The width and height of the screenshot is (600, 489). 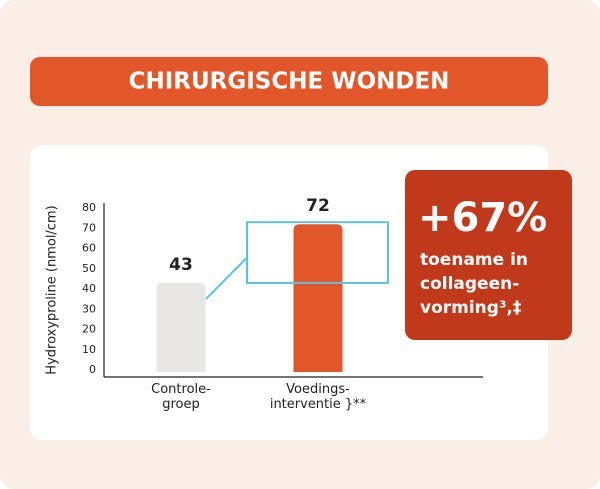 I want to click on x-tick-label: Voedings- interventie }**, so click(x=318, y=397).